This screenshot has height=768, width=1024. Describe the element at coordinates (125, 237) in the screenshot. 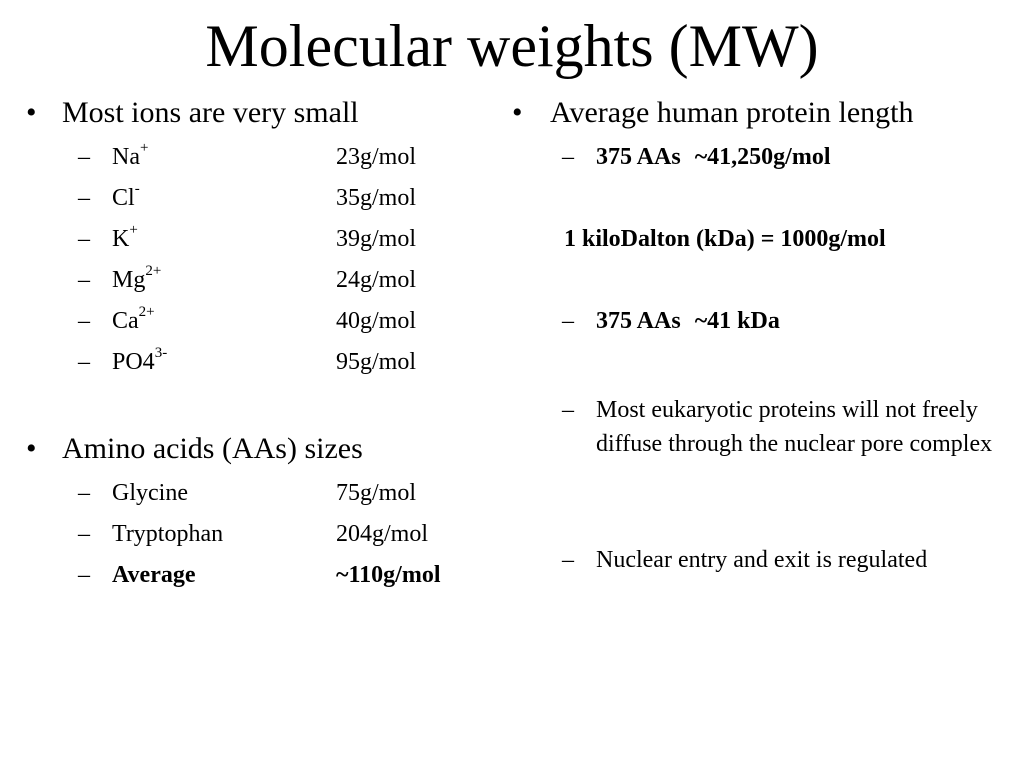

I see `ion-name: K+` at that location.